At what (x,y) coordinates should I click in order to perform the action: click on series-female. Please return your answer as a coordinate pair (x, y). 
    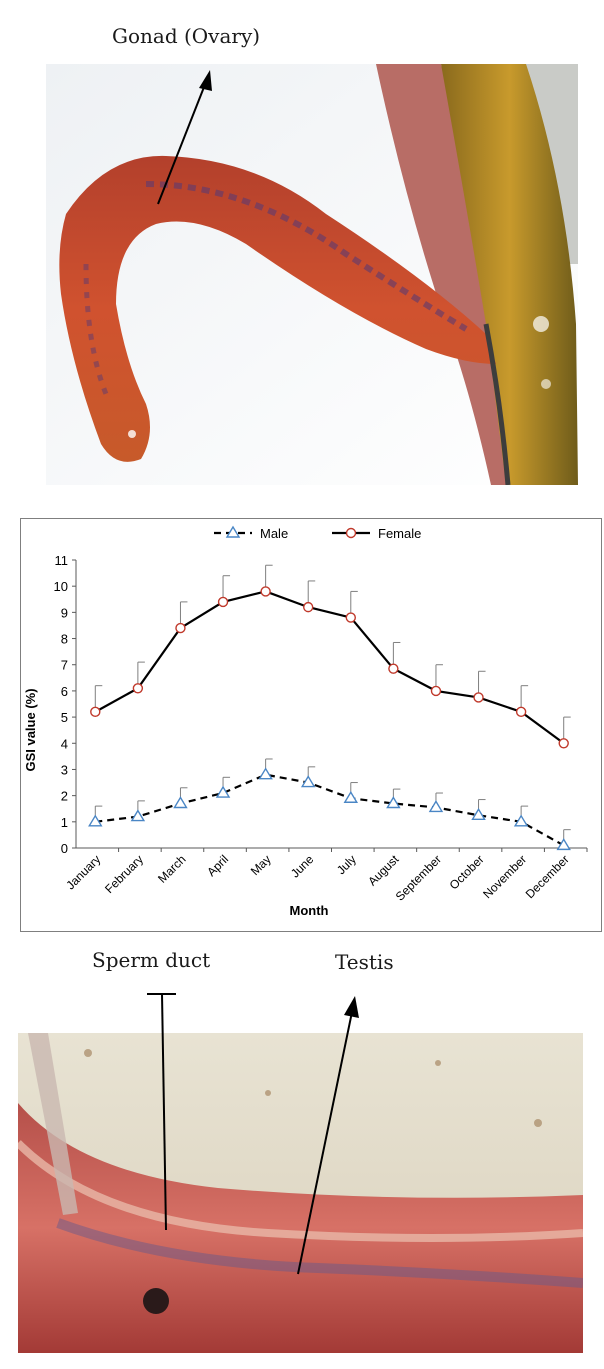
    Looking at the image, I should click on (330, 656).